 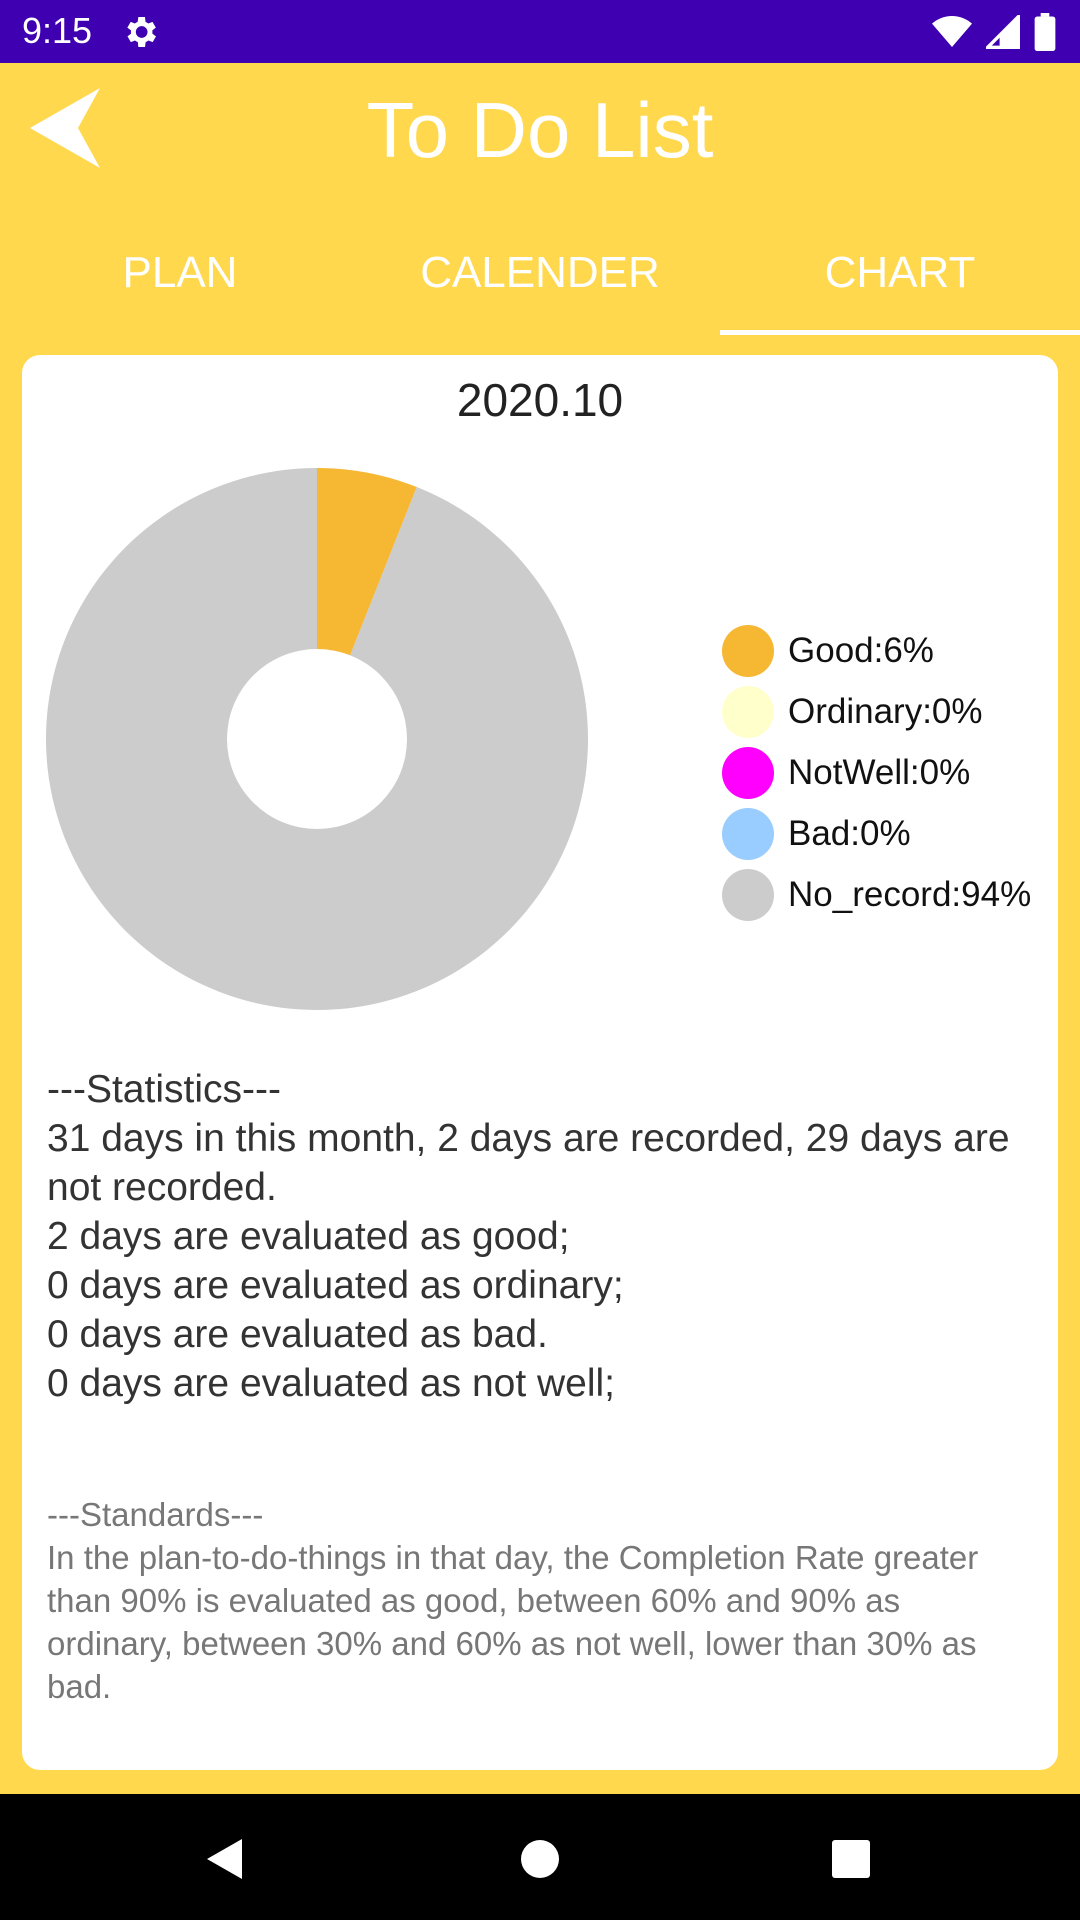 What do you see at coordinates (1045, 32) in the screenshot?
I see `battery-icon` at bounding box center [1045, 32].